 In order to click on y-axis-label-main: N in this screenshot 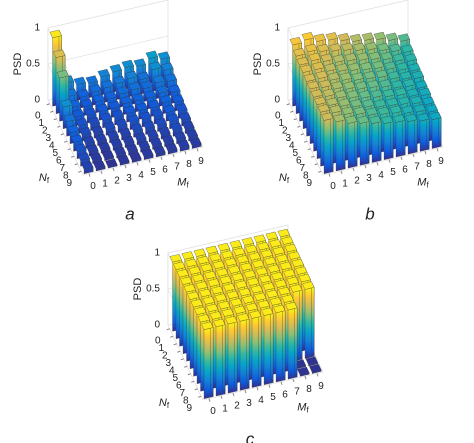, I will do `click(43, 178)`.